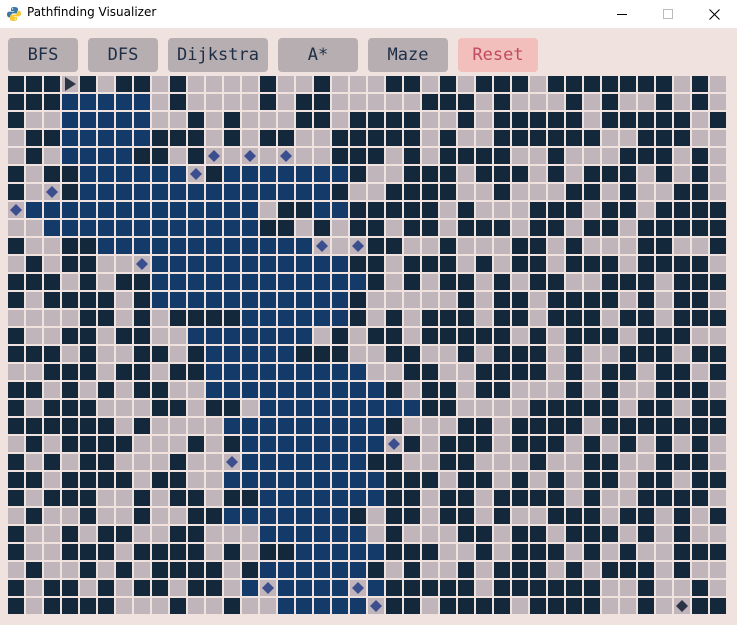 This screenshot has height=625, width=737. I want to click on minimize-button, so click(622, 14).